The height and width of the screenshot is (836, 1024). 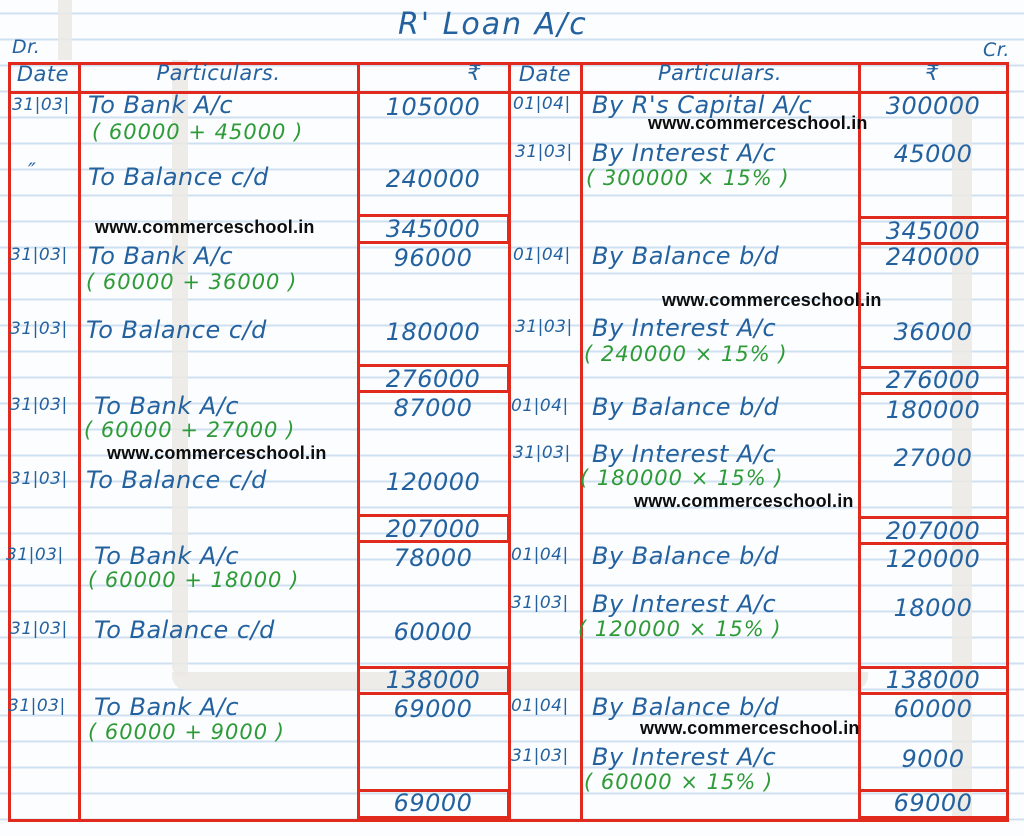 What do you see at coordinates (32, 171) in the screenshot?
I see `entry-date: ″` at bounding box center [32, 171].